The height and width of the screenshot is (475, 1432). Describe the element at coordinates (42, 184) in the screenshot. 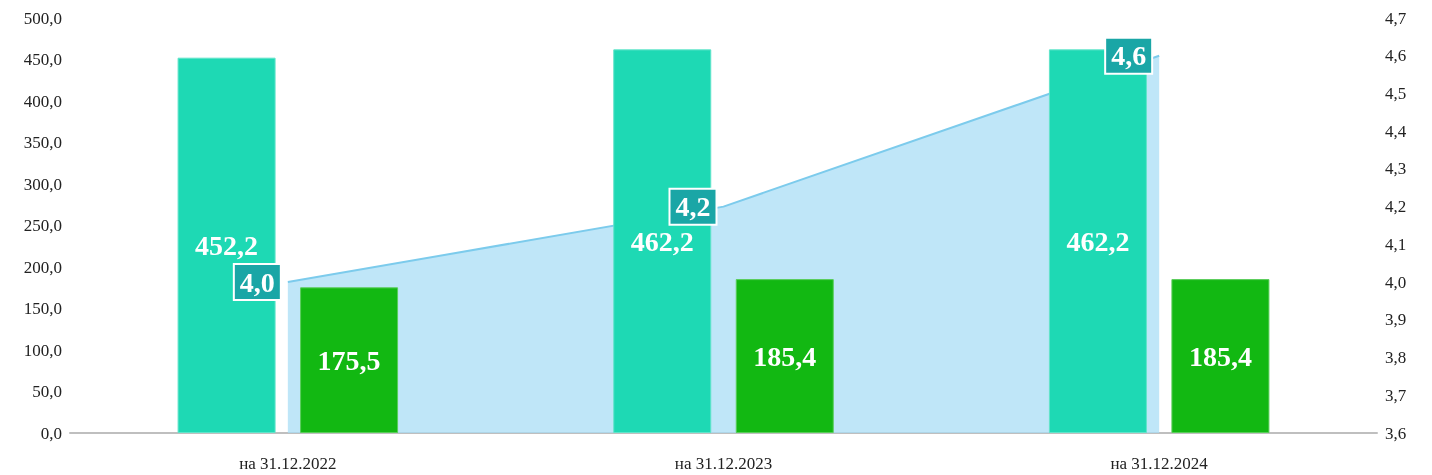

I see `y-tick-label: 300,0` at that location.